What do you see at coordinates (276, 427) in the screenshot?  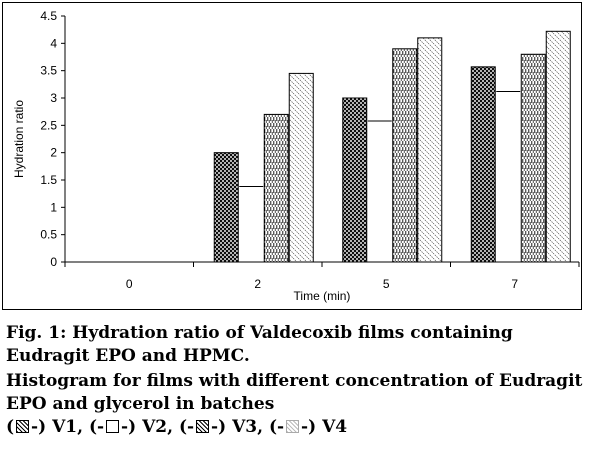 I see `legend-prefix-v4: (-` at bounding box center [276, 427].